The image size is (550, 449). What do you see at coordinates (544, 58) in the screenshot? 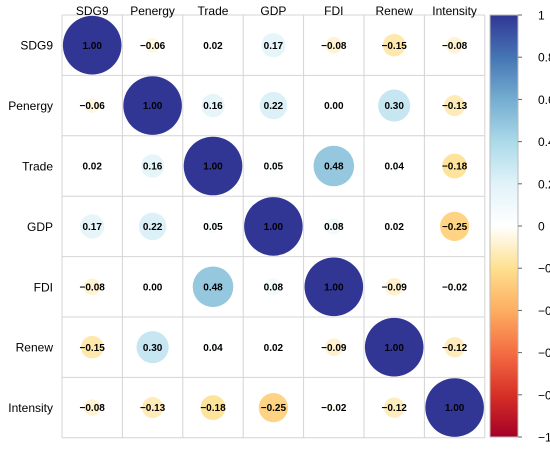
I see `colorbar-tick-label: 0.8` at bounding box center [544, 58].